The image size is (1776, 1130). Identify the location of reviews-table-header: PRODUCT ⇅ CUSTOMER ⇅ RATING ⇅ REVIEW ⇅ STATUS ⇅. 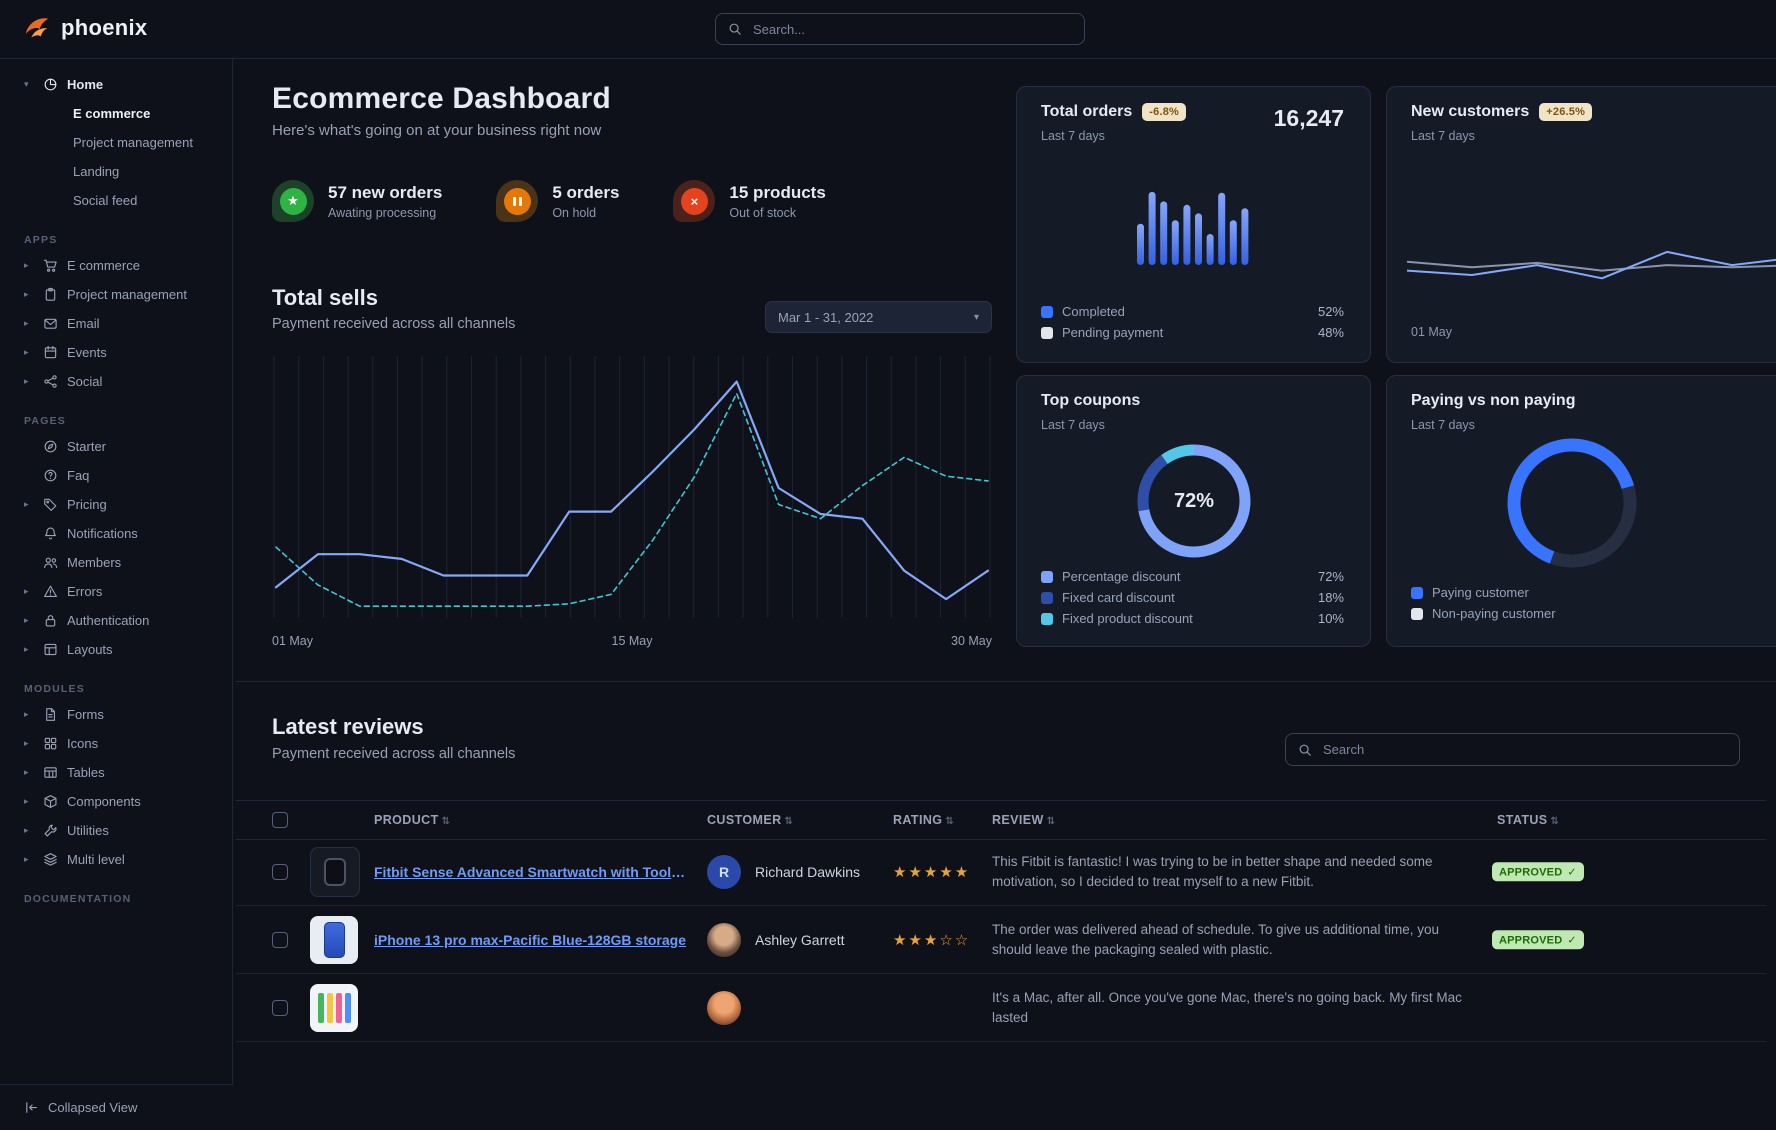
(1001, 820).